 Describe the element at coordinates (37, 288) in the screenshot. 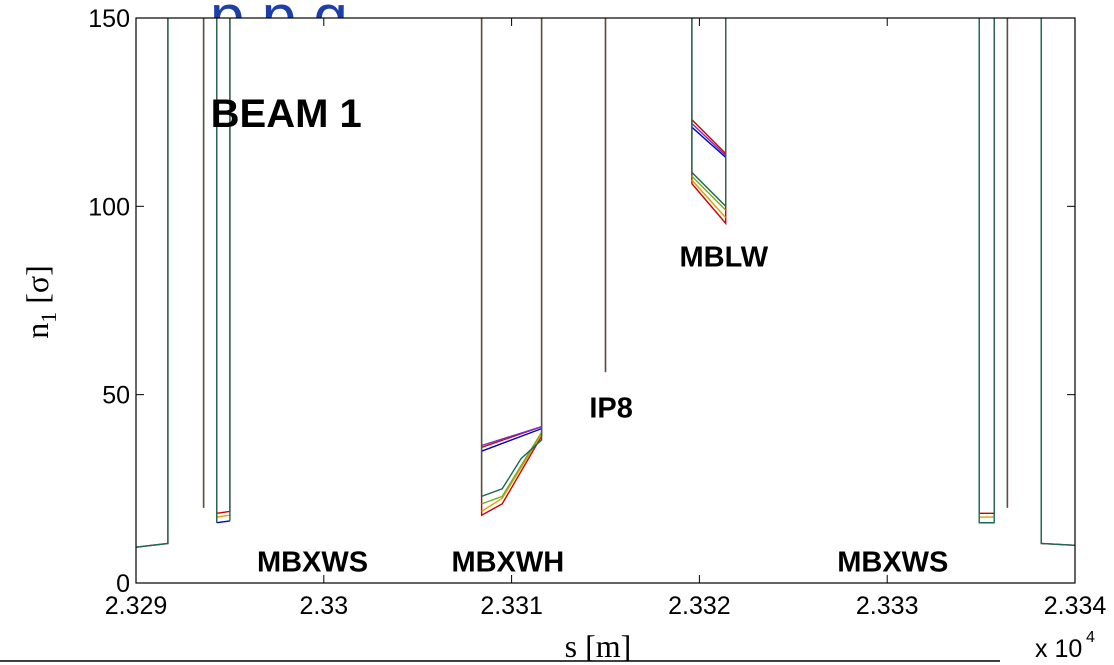

I see `y-label-rest: [σ]` at that location.